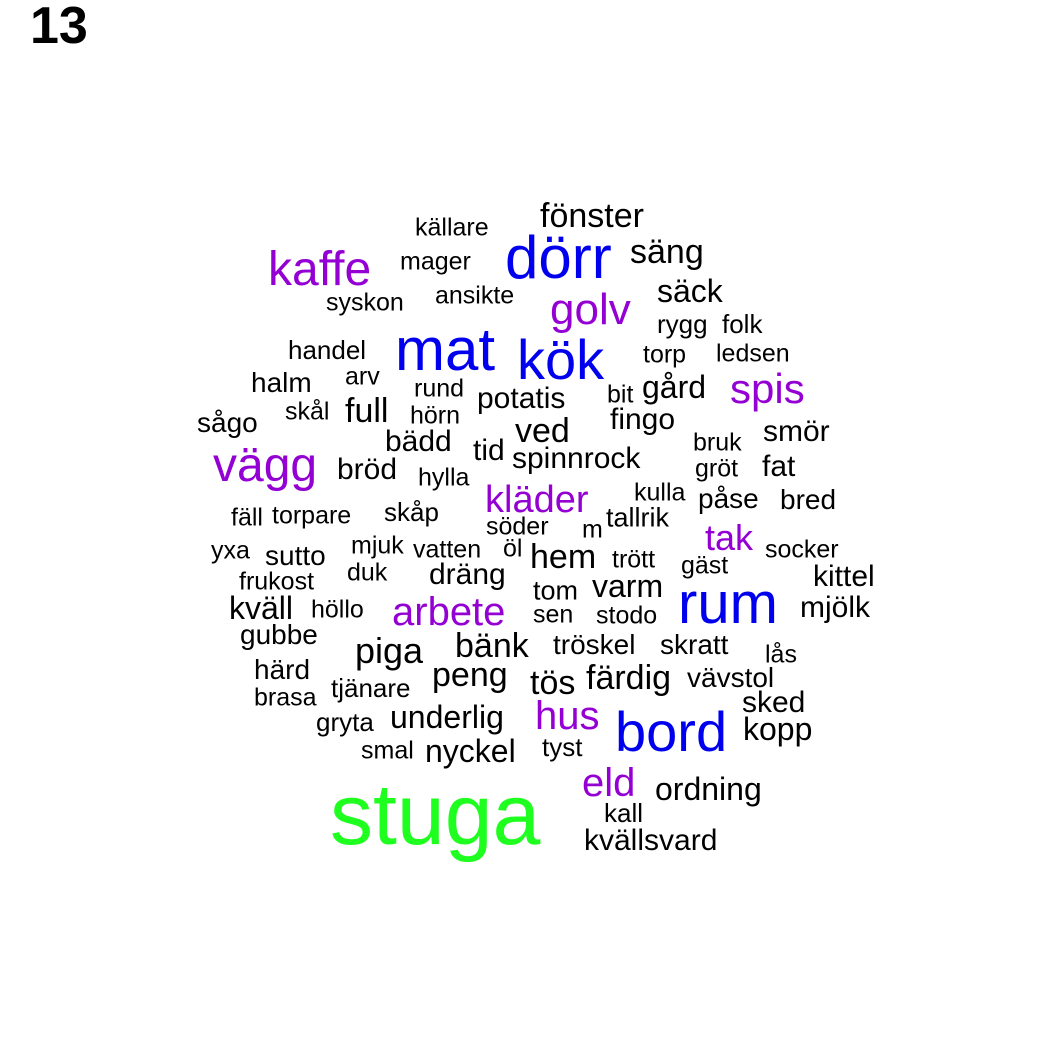  Describe the element at coordinates (537, 500) in the screenshot. I see `word-10: kläder` at that location.